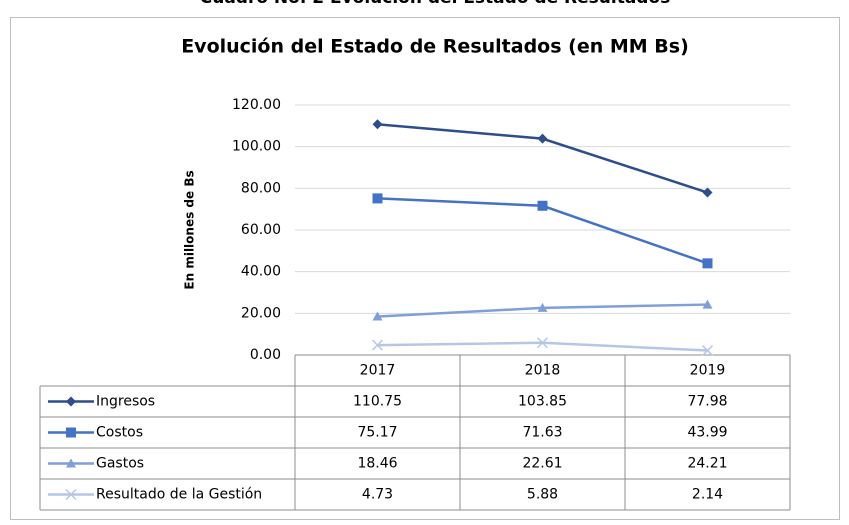 The width and height of the screenshot is (849, 525). What do you see at coordinates (256, 147) in the screenshot?
I see `y-tick-label: 100.00` at bounding box center [256, 147].